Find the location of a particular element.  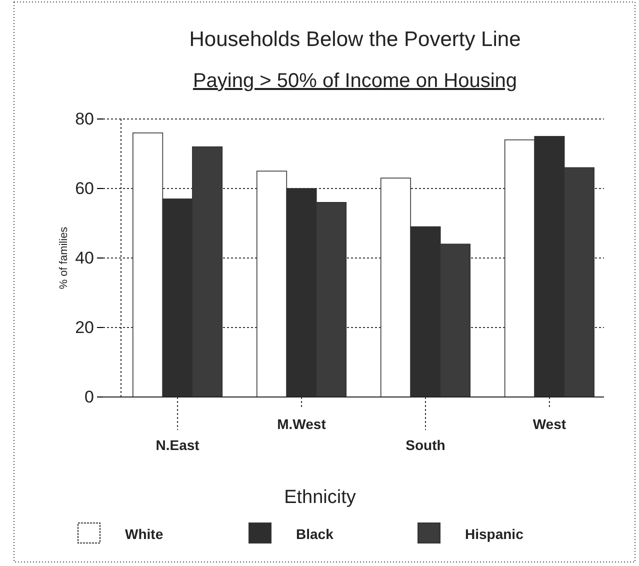

chart-title: Households Below the Poverty Line is located at coordinates (355, 39).